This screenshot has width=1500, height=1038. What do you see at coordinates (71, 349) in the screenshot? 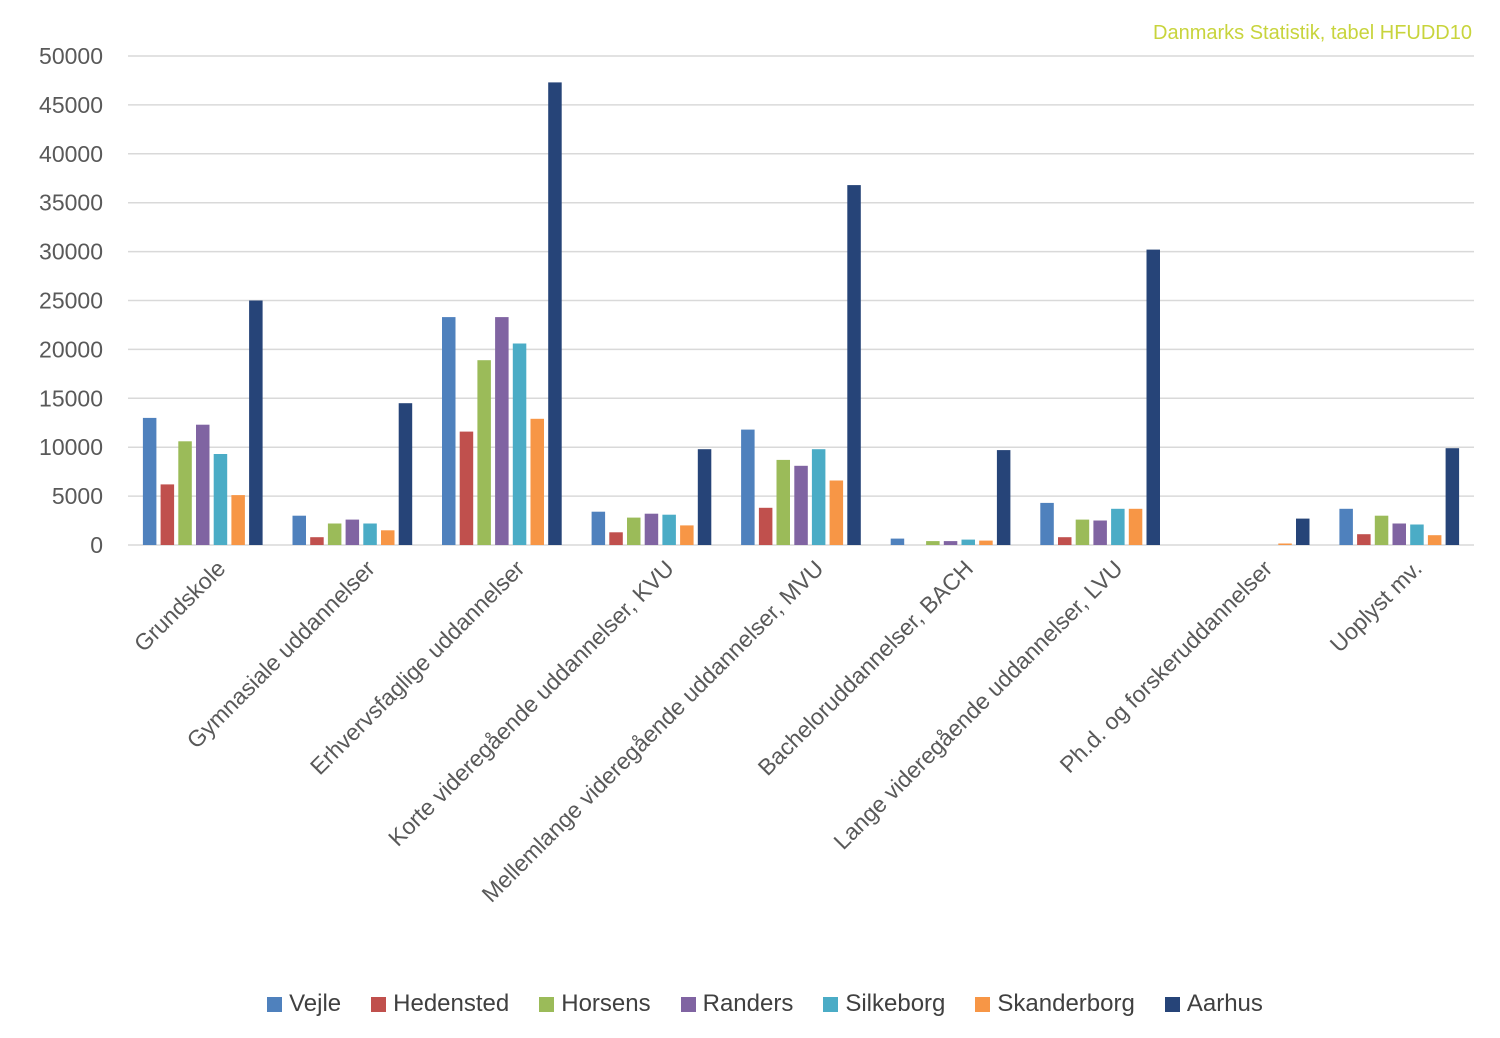
I see `y-tick-label: 20000` at bounding box center [71, 349].